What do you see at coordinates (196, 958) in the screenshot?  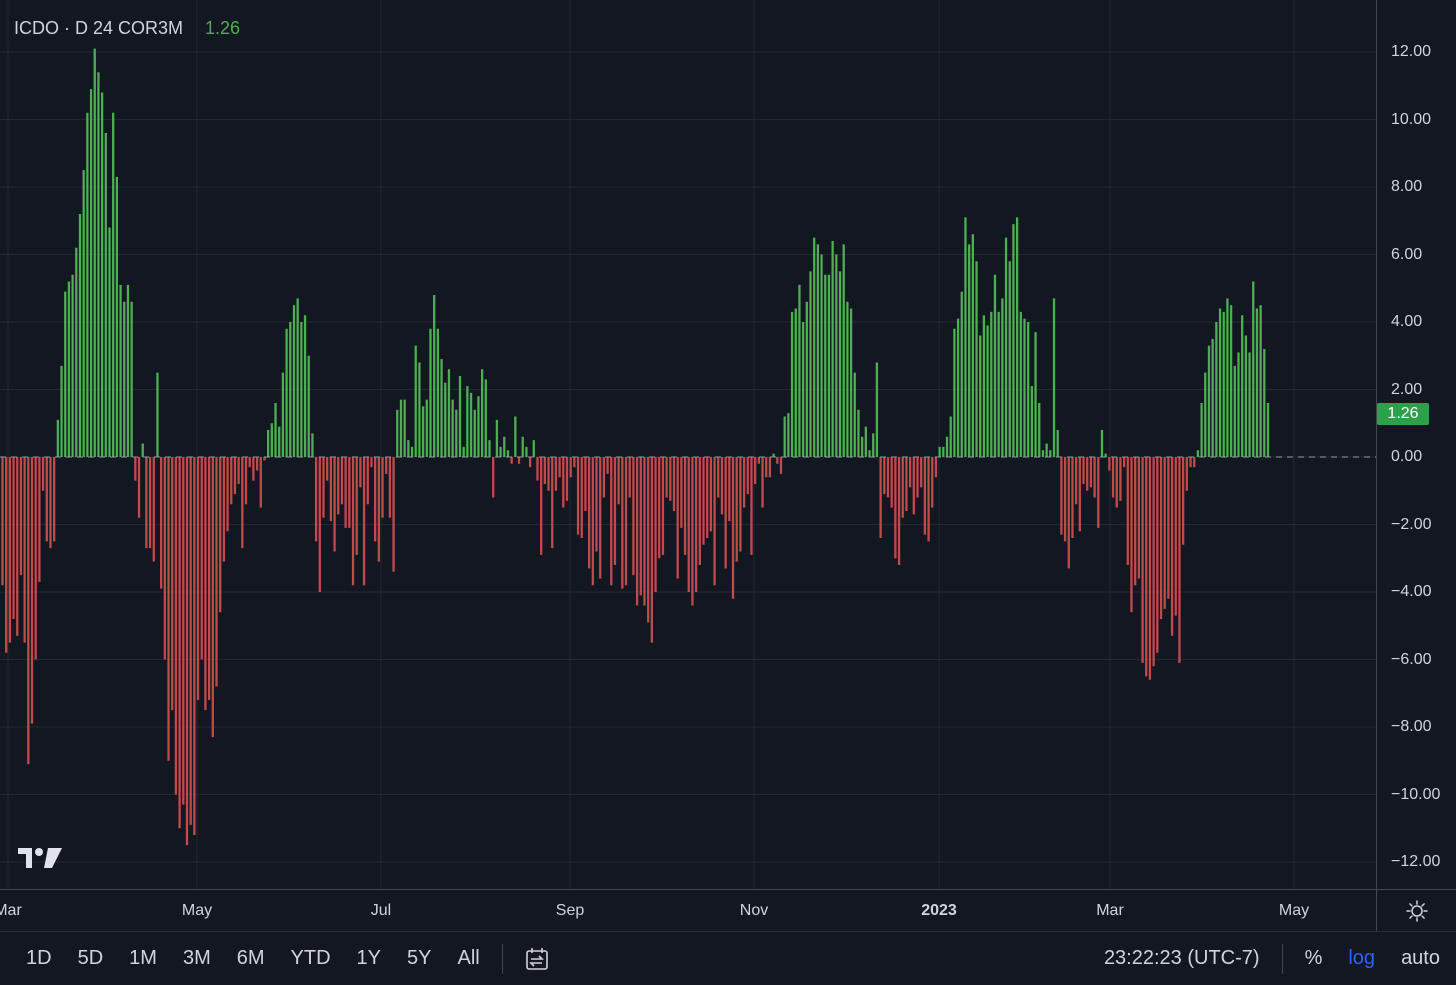 I see `range-3m-button: 3M` at bounding box center [196, 958].